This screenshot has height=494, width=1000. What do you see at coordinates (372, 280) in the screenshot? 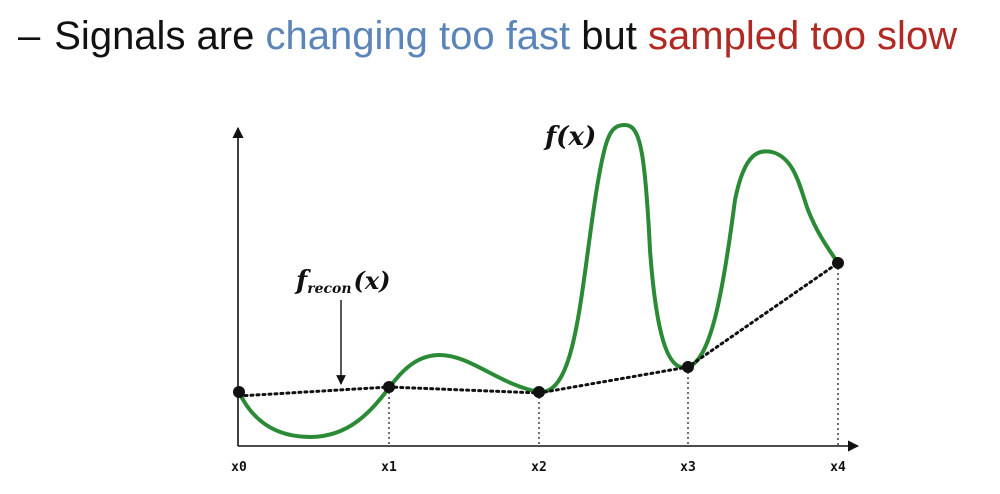
I see `recon-label-arg: (x)` at bounding box center [372, 280].